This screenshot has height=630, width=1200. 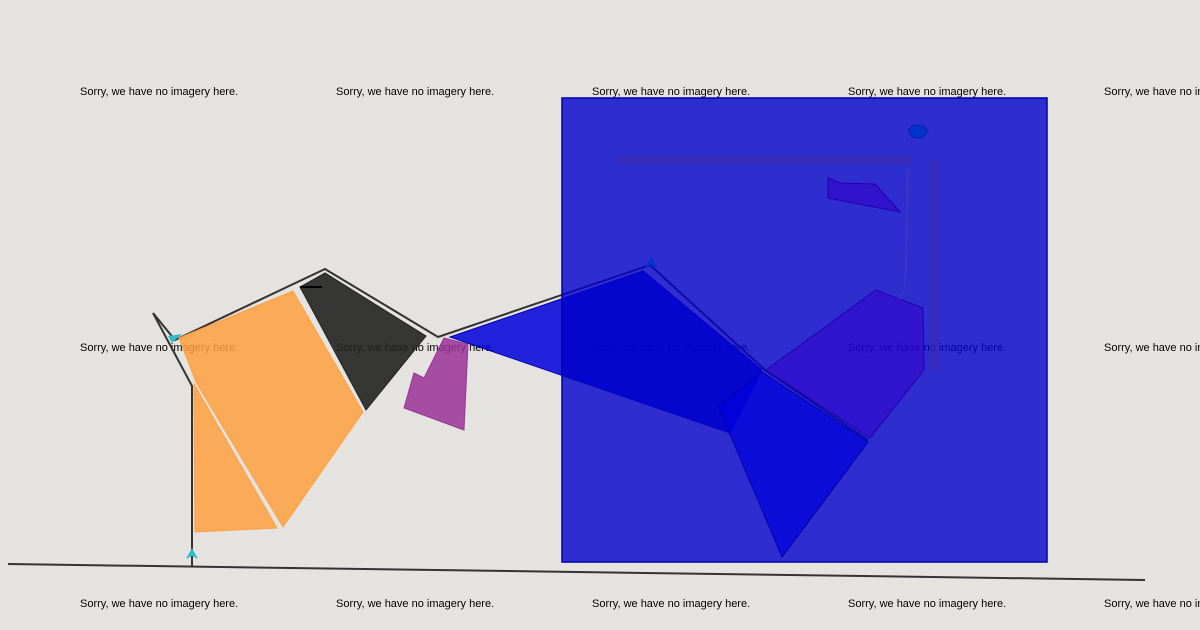 What do you see at coordinates (651, 262) in the screenshot?
I see `blue-arrow-marker` at bounding box center [651, 262].